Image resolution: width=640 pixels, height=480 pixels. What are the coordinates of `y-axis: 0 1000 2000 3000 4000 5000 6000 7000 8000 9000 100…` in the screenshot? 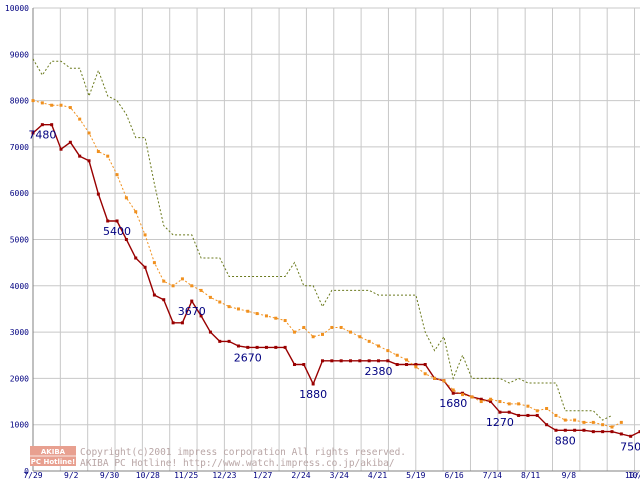 It's located at (17, 240).